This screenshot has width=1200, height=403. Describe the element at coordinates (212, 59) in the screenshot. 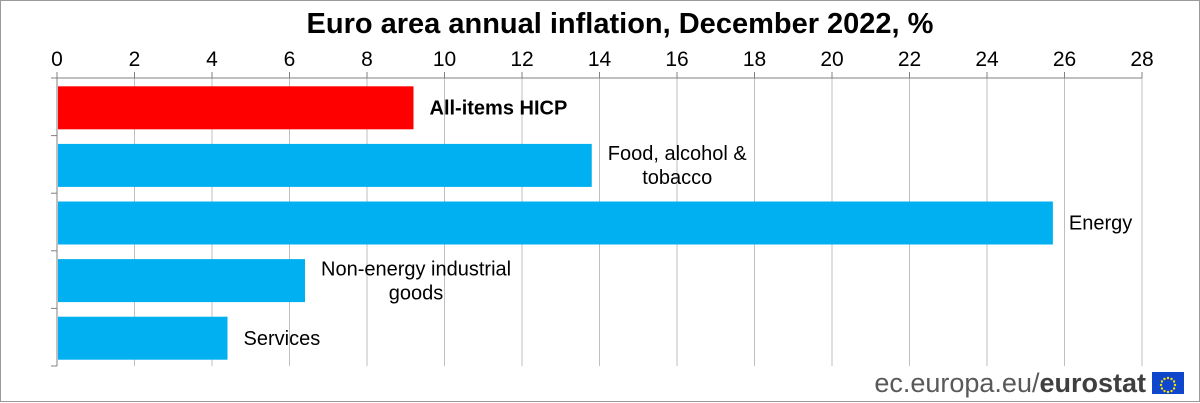

I see `x-tick-label: 4` at that location.